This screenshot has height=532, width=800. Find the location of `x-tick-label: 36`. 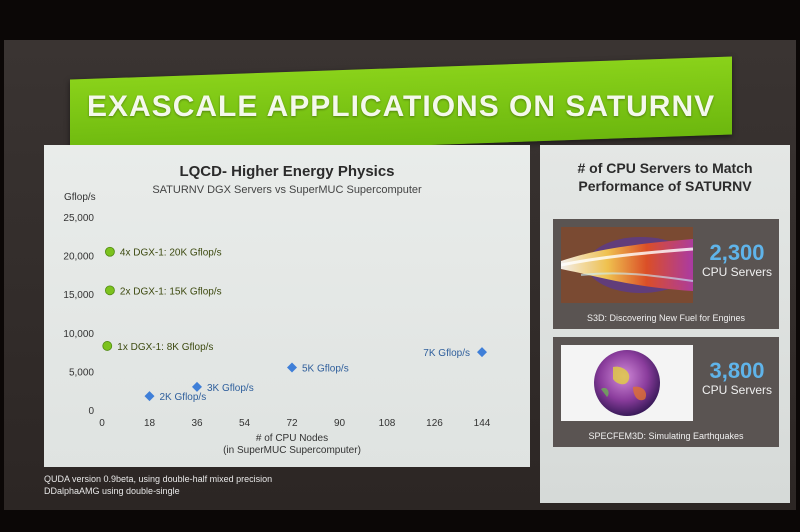

x-tick-label: 36 is located at coordinates (197, 423).